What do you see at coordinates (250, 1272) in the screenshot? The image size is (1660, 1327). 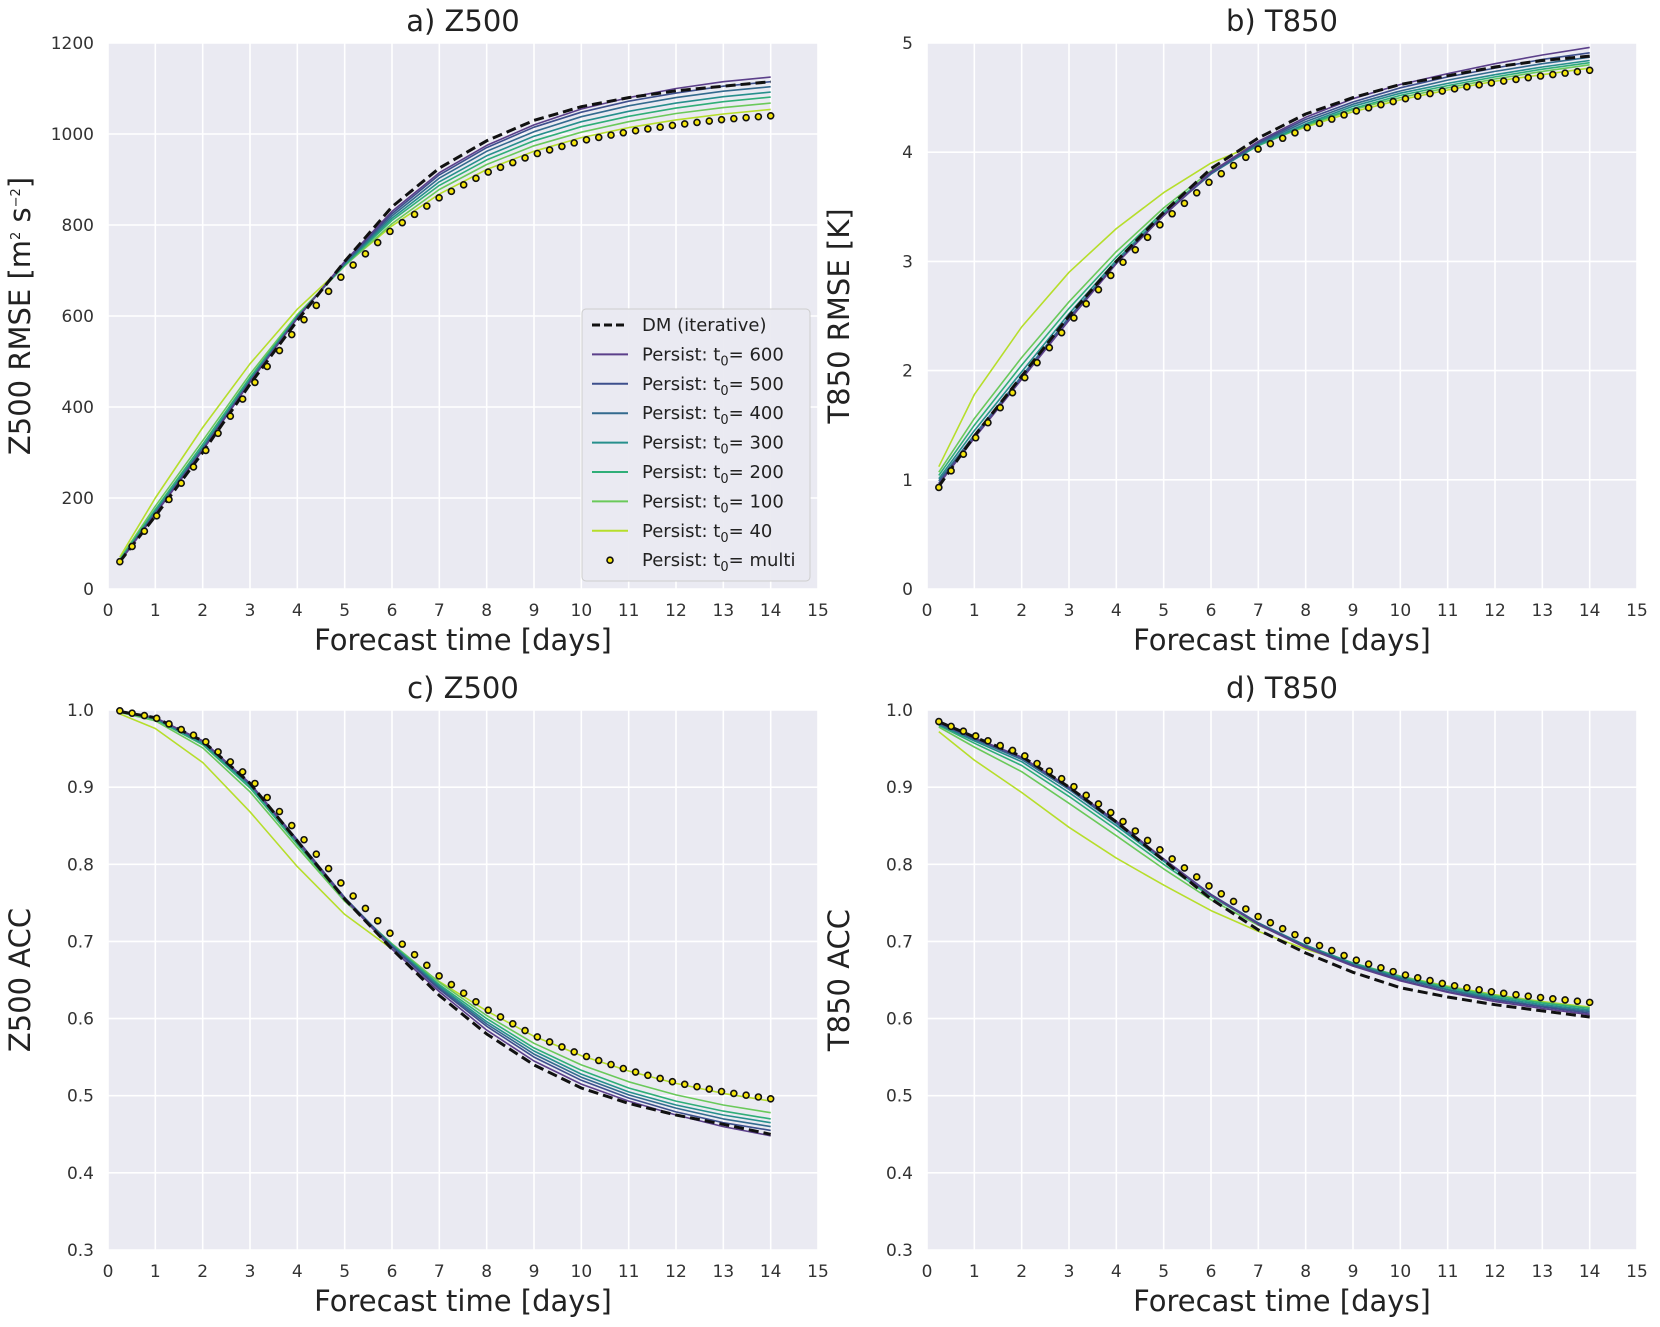 I see `x-tick-label: 3` at bounding box center [250, 1272].